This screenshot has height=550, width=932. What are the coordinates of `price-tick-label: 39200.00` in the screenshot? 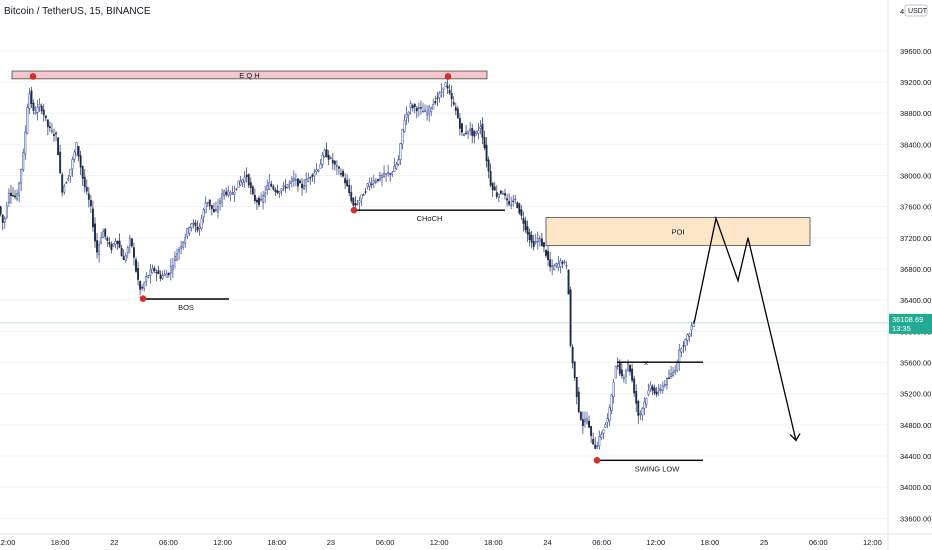 It's located at (915, 82).